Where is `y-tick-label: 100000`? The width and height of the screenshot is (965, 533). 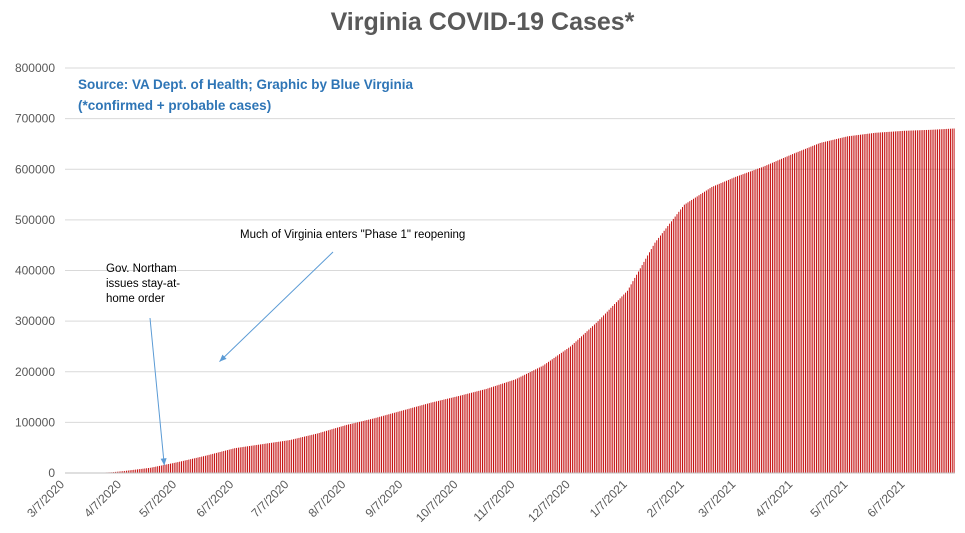
y-tick-label: 100000 is located at coordinates (35, 422).